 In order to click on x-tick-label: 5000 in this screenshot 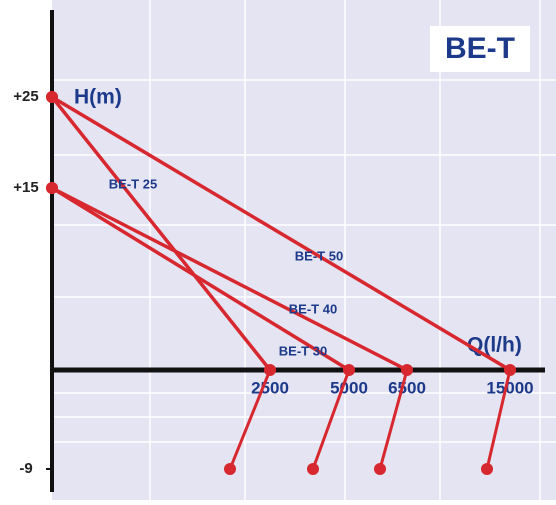, I will do `click(349, 387)`.